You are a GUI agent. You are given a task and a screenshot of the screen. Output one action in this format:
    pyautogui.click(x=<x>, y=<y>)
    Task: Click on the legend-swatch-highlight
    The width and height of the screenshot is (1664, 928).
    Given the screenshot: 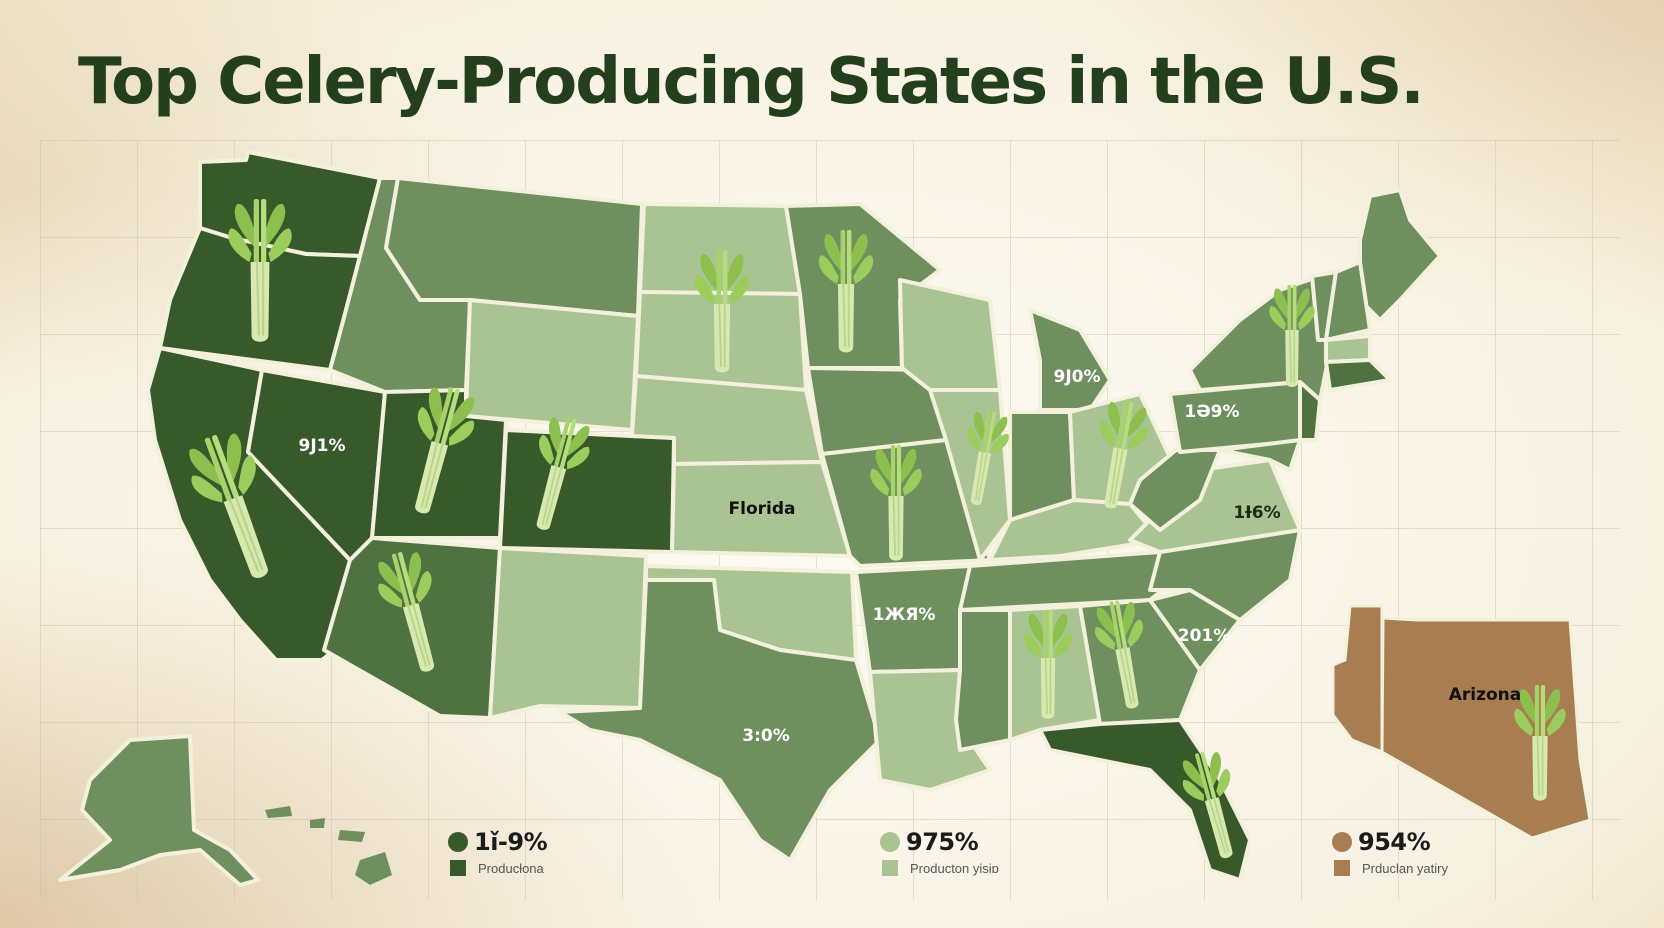 What is the action you would take?
    pyautogui.click(x=1342, y=868)
    